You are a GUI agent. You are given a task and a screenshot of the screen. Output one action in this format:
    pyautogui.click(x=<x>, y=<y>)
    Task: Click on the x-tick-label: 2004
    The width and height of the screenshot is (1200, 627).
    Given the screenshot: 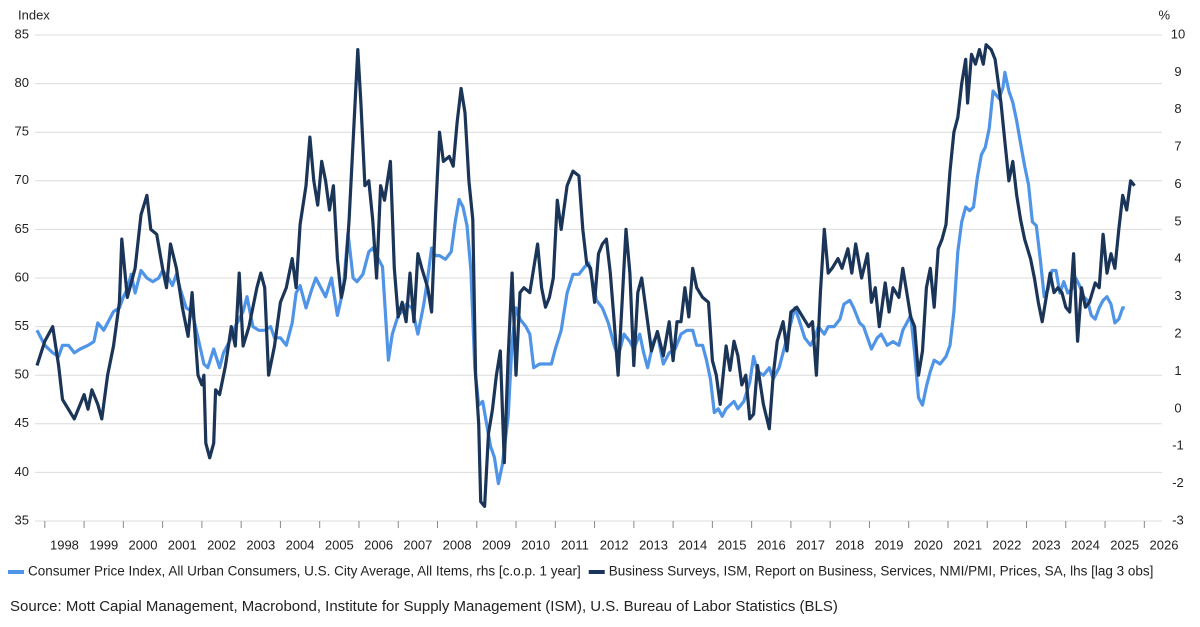 What is the action you would take?
    pyautogui.click(x=300, y=544)
    